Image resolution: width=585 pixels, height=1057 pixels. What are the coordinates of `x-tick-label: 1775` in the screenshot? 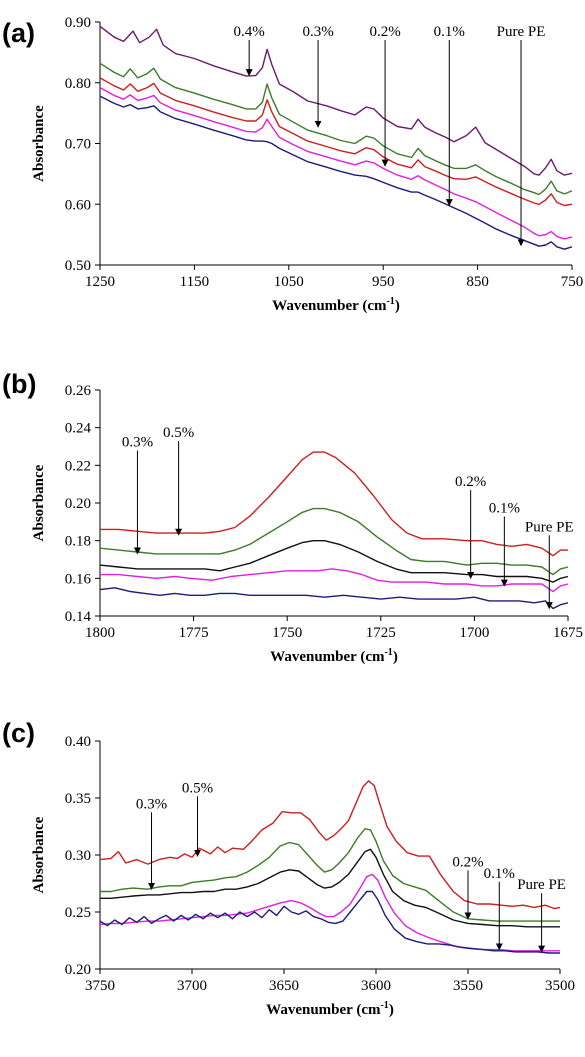 It's located at (194, 633).